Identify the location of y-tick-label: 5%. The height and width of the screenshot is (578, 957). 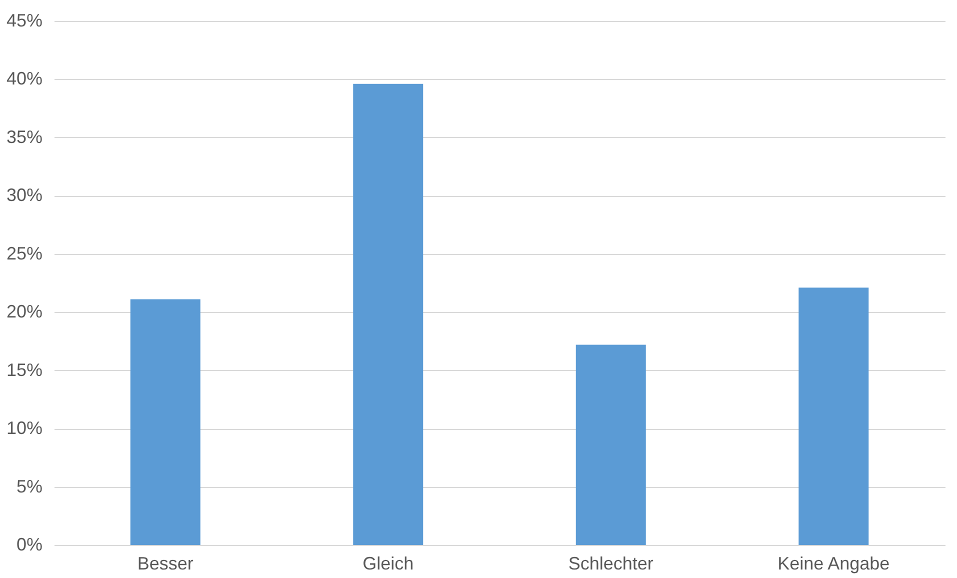
(29, 486).